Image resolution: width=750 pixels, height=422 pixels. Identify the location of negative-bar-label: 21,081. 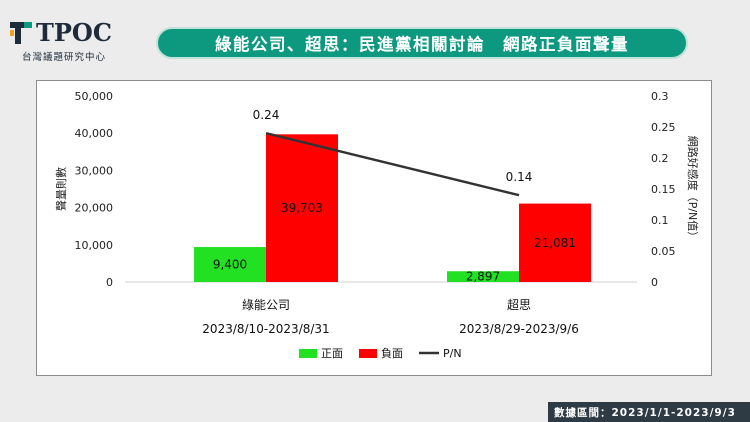
(555, 243).